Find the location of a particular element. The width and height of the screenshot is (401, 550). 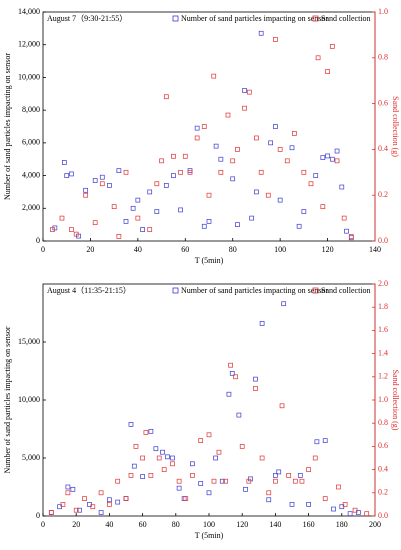

x-tick-label: 200 is located at coordinates (375, 524).